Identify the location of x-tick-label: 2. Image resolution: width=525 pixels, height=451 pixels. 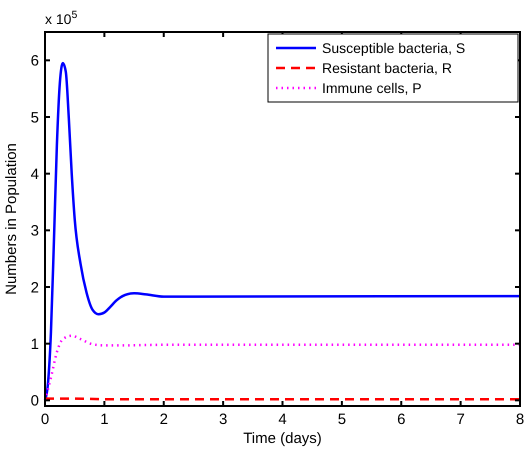
(164, 419).